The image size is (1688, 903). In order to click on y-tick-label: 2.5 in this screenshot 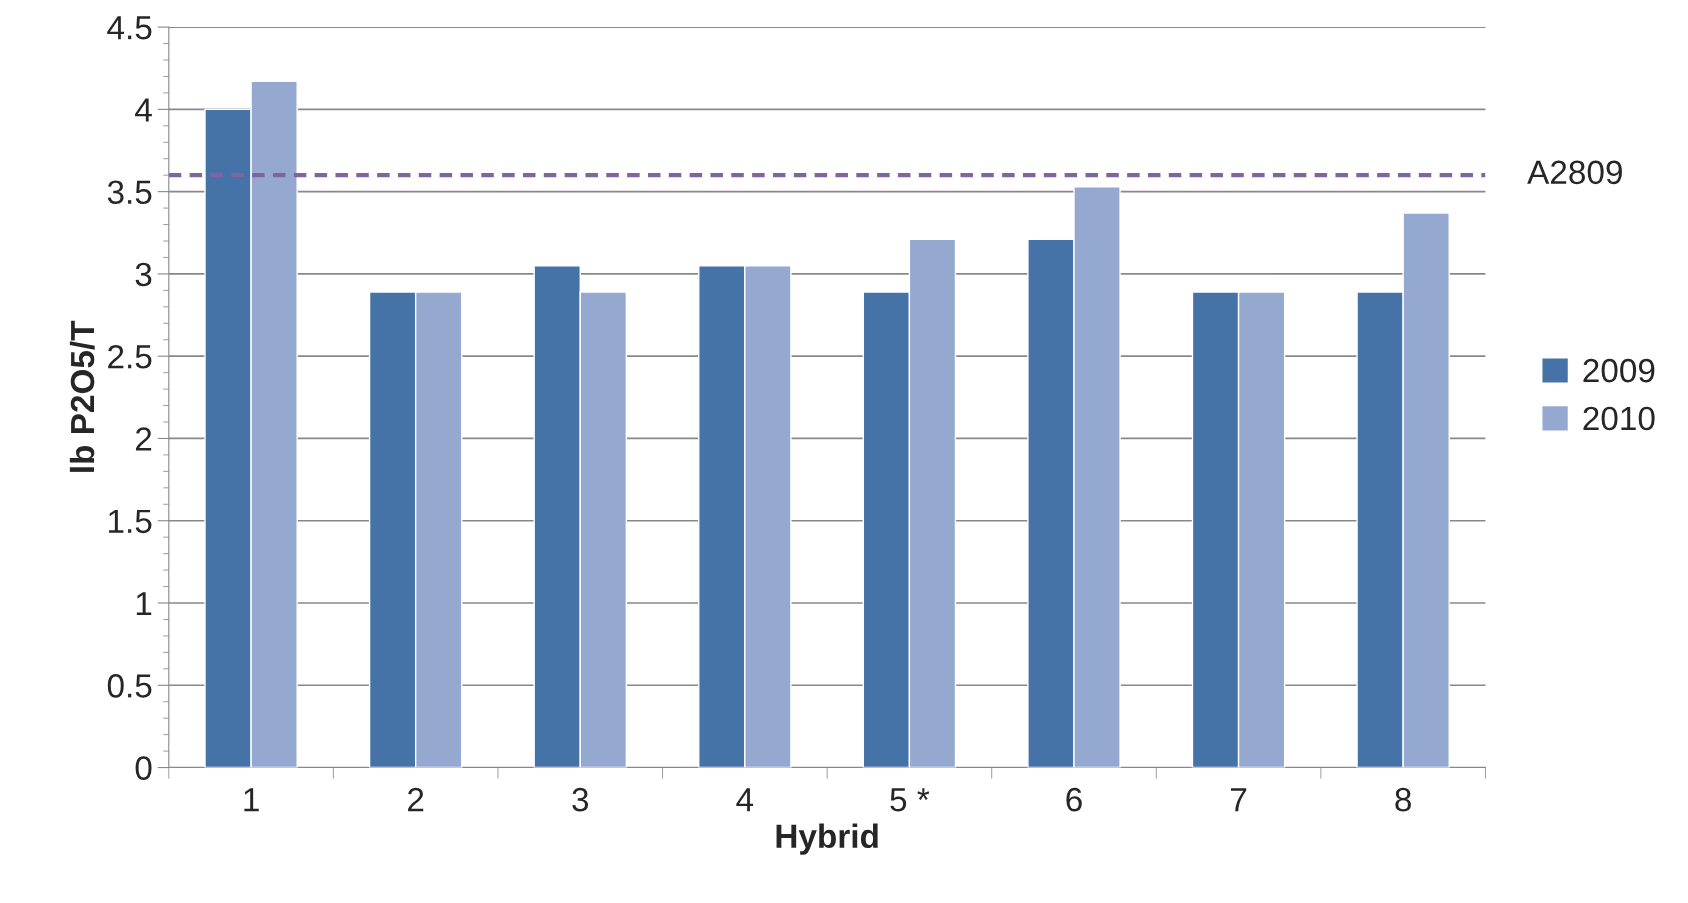, I will do `click(130, 356)`.